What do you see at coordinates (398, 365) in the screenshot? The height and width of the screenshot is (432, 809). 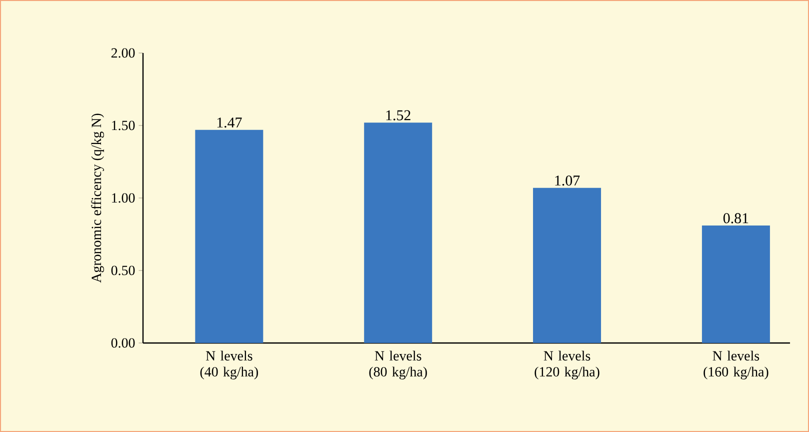 I see `x-tick-label: N levels (80 kg/ha)` at bounding box center [398, 365].